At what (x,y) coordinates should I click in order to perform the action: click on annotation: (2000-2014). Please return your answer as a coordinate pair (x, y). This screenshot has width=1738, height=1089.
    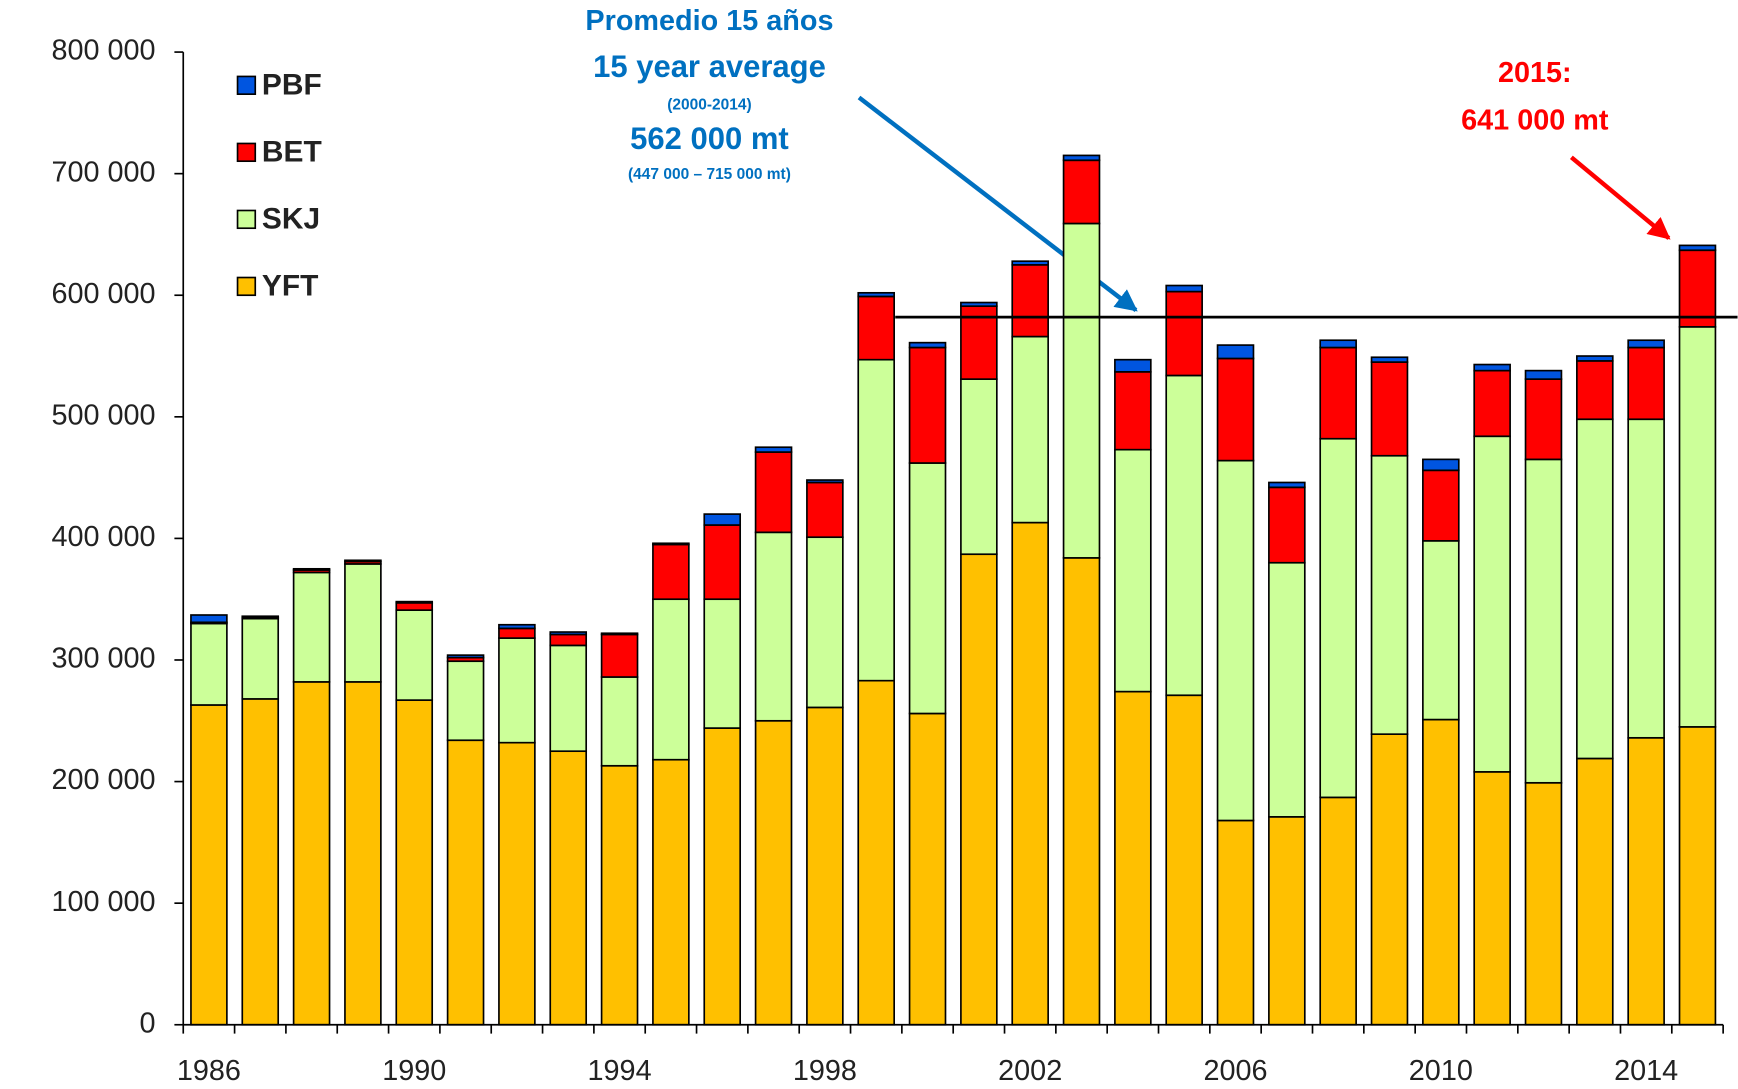
    Looking at the image, I should click on (709, 104).